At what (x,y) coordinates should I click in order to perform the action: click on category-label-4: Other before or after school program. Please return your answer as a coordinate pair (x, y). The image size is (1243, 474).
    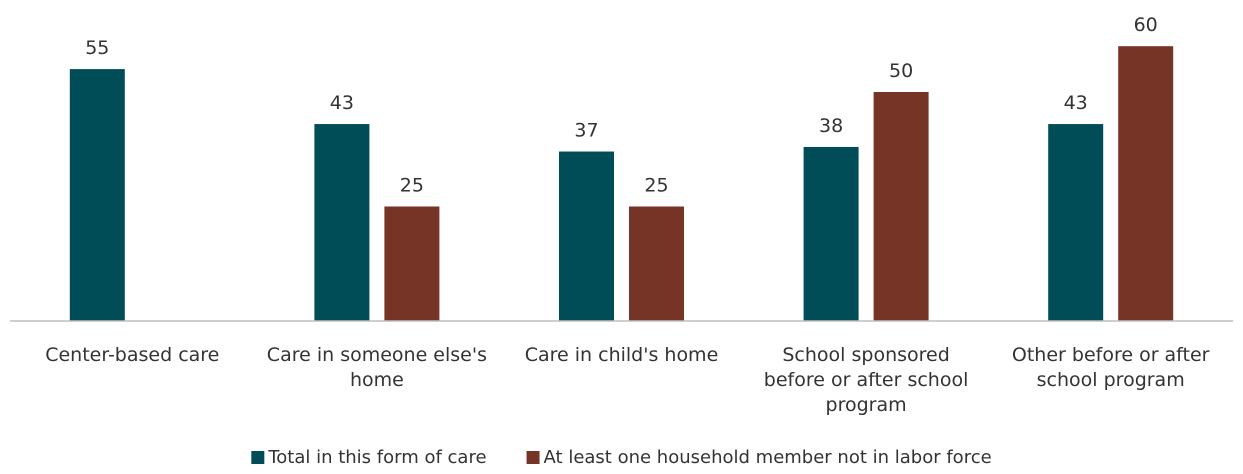
    Looking at the image, I should click on (1111, 367).